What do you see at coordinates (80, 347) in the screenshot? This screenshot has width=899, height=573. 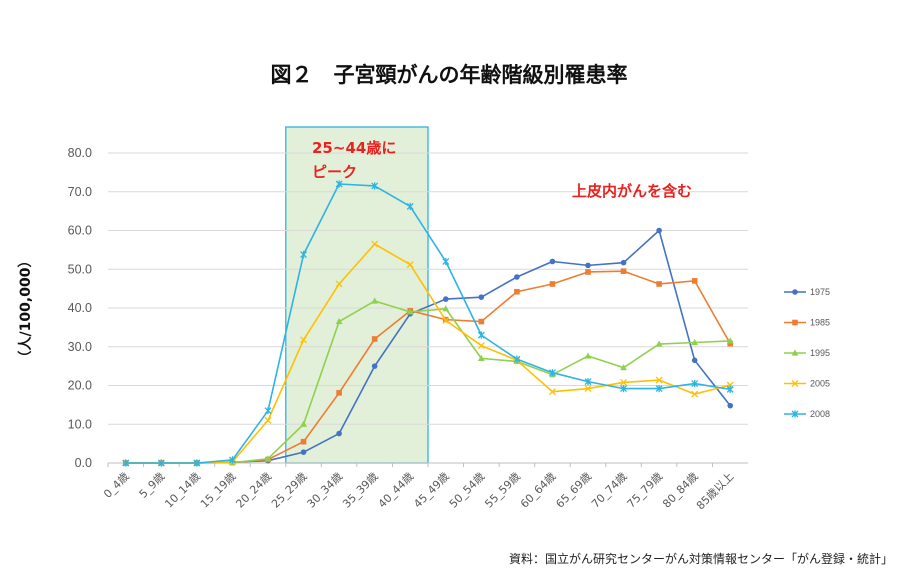 I see `y-tick-label: 30.0` at bounding box center [80, 347].